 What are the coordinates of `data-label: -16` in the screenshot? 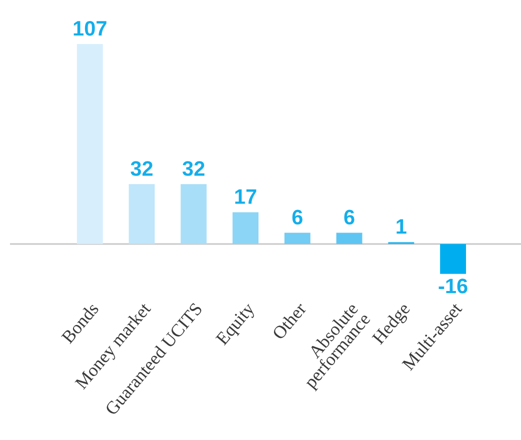 It's located at (453, 286).